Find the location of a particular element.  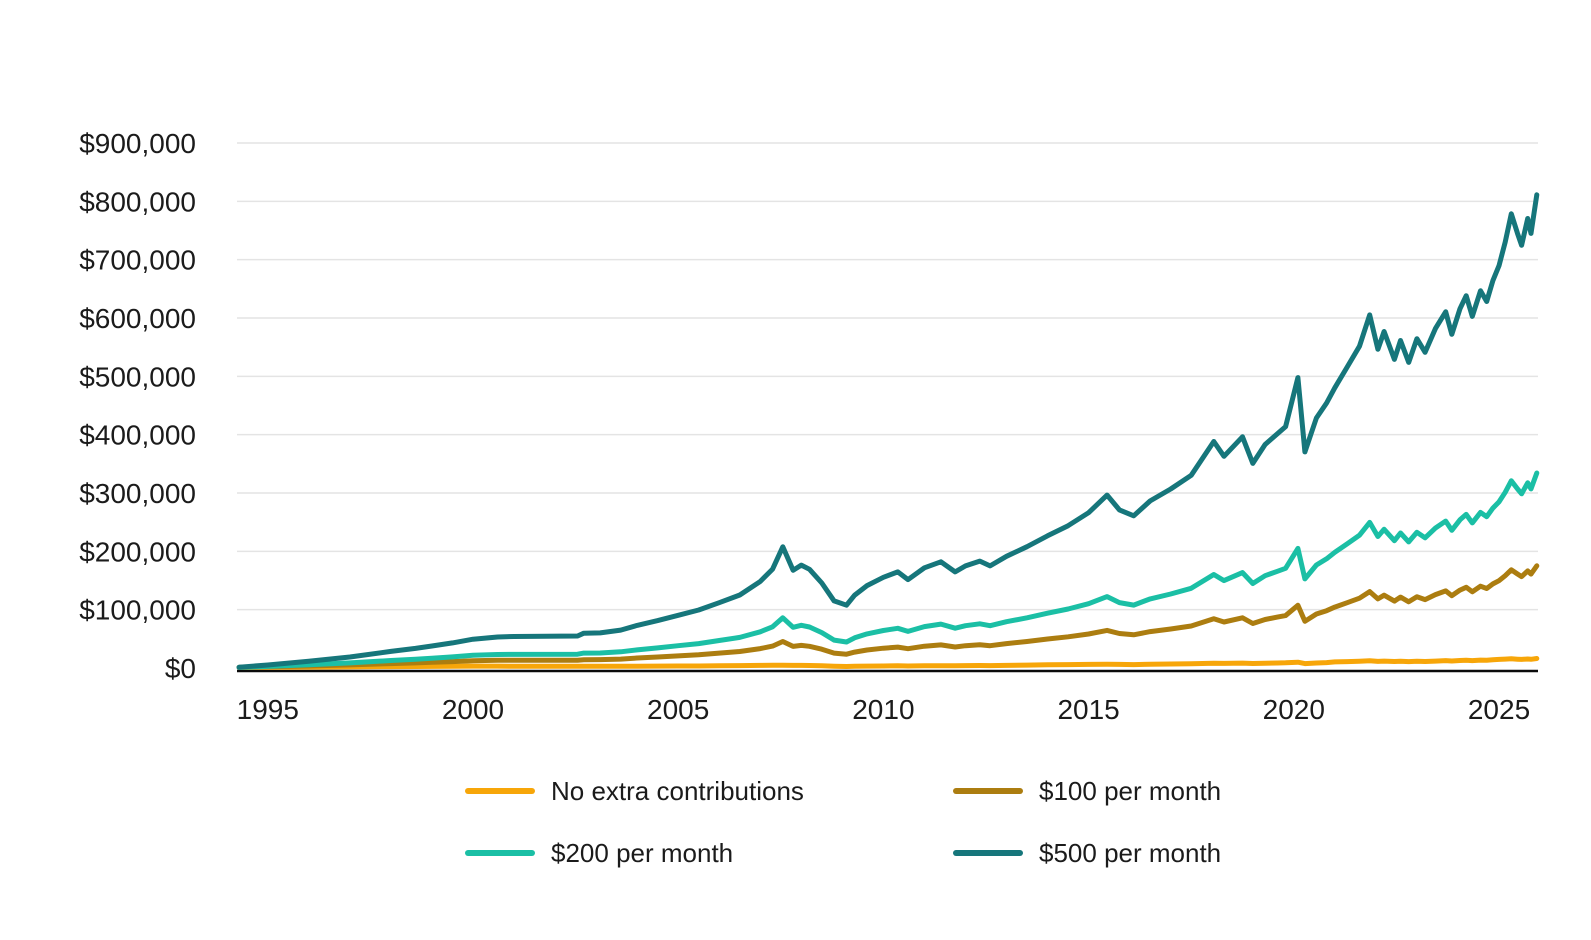

legend-label: No extra contributions is located at coordinates (677, 790).